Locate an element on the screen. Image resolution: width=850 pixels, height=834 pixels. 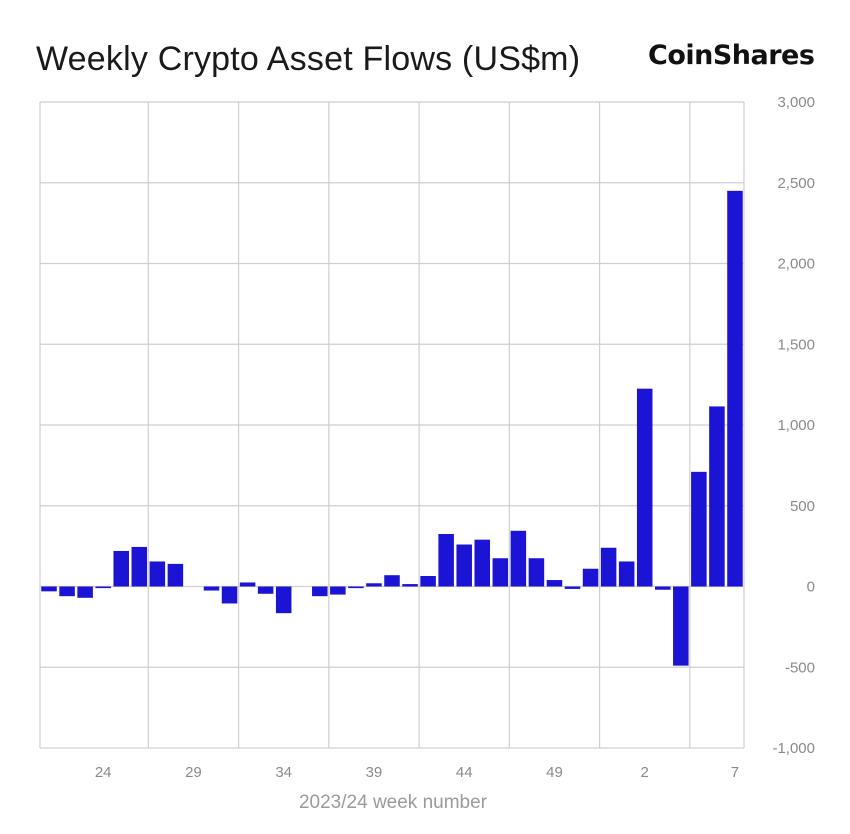
x-tick-label: 44 is located at coordinates (464, 772).